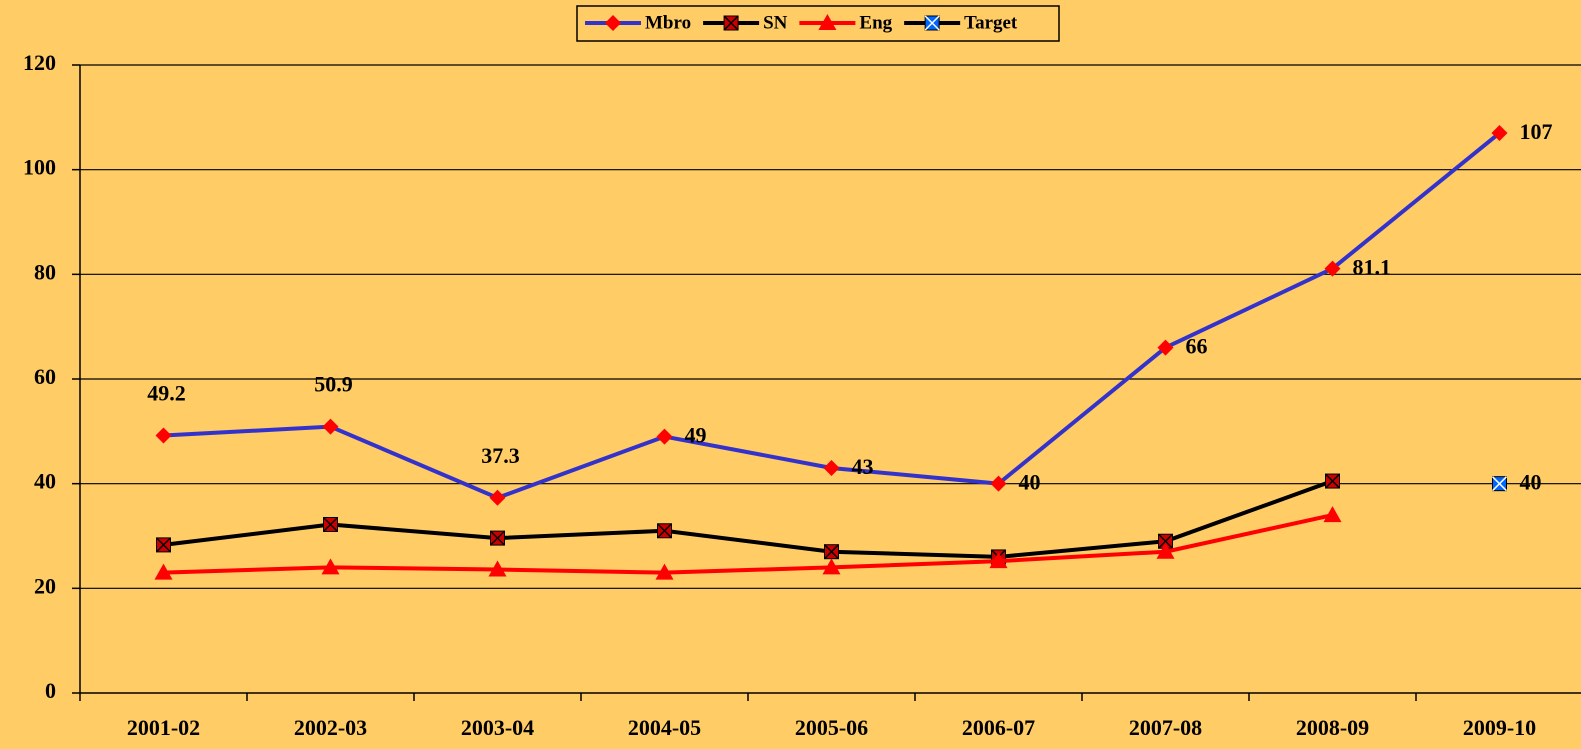  I want to click on y-tick-label: 80, so click(45, 271).